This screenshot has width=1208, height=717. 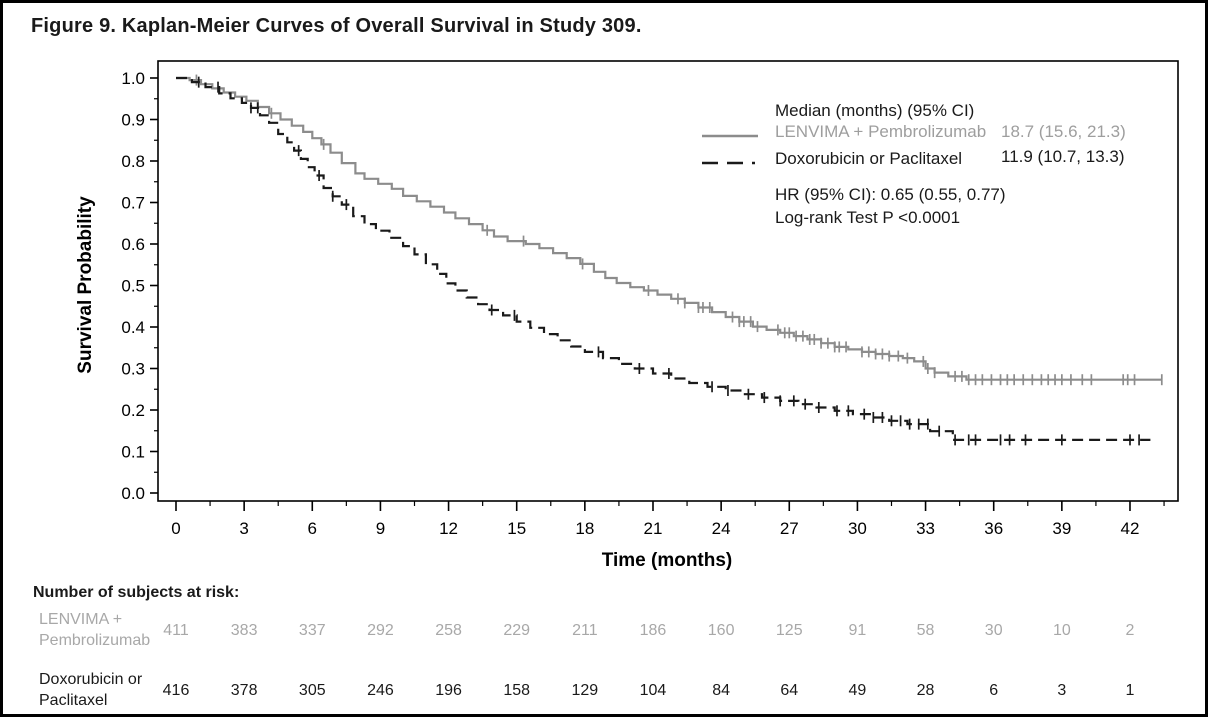 What do you see at coordinates (1130, 690) in the screenshot?
I see `risk-value-comparator: 1` at bounding box center [1130, 690].